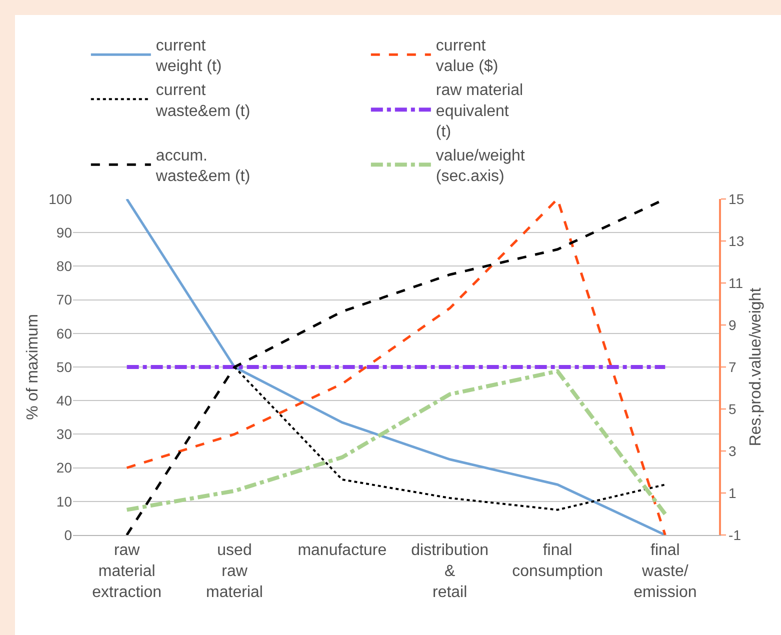 The height and width of the screenshot is (635, 781). I want to click on y-tick-label: 0, so click(68, 534).